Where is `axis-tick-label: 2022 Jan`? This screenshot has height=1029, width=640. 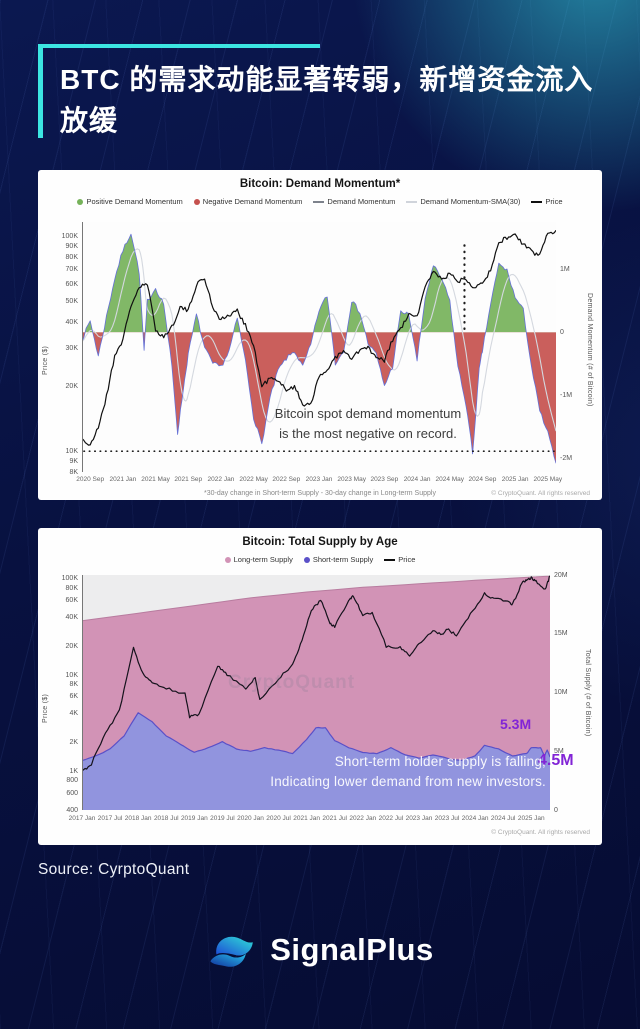
axis-tick-label: 2022 Jan is located at coordinates (363, 818).